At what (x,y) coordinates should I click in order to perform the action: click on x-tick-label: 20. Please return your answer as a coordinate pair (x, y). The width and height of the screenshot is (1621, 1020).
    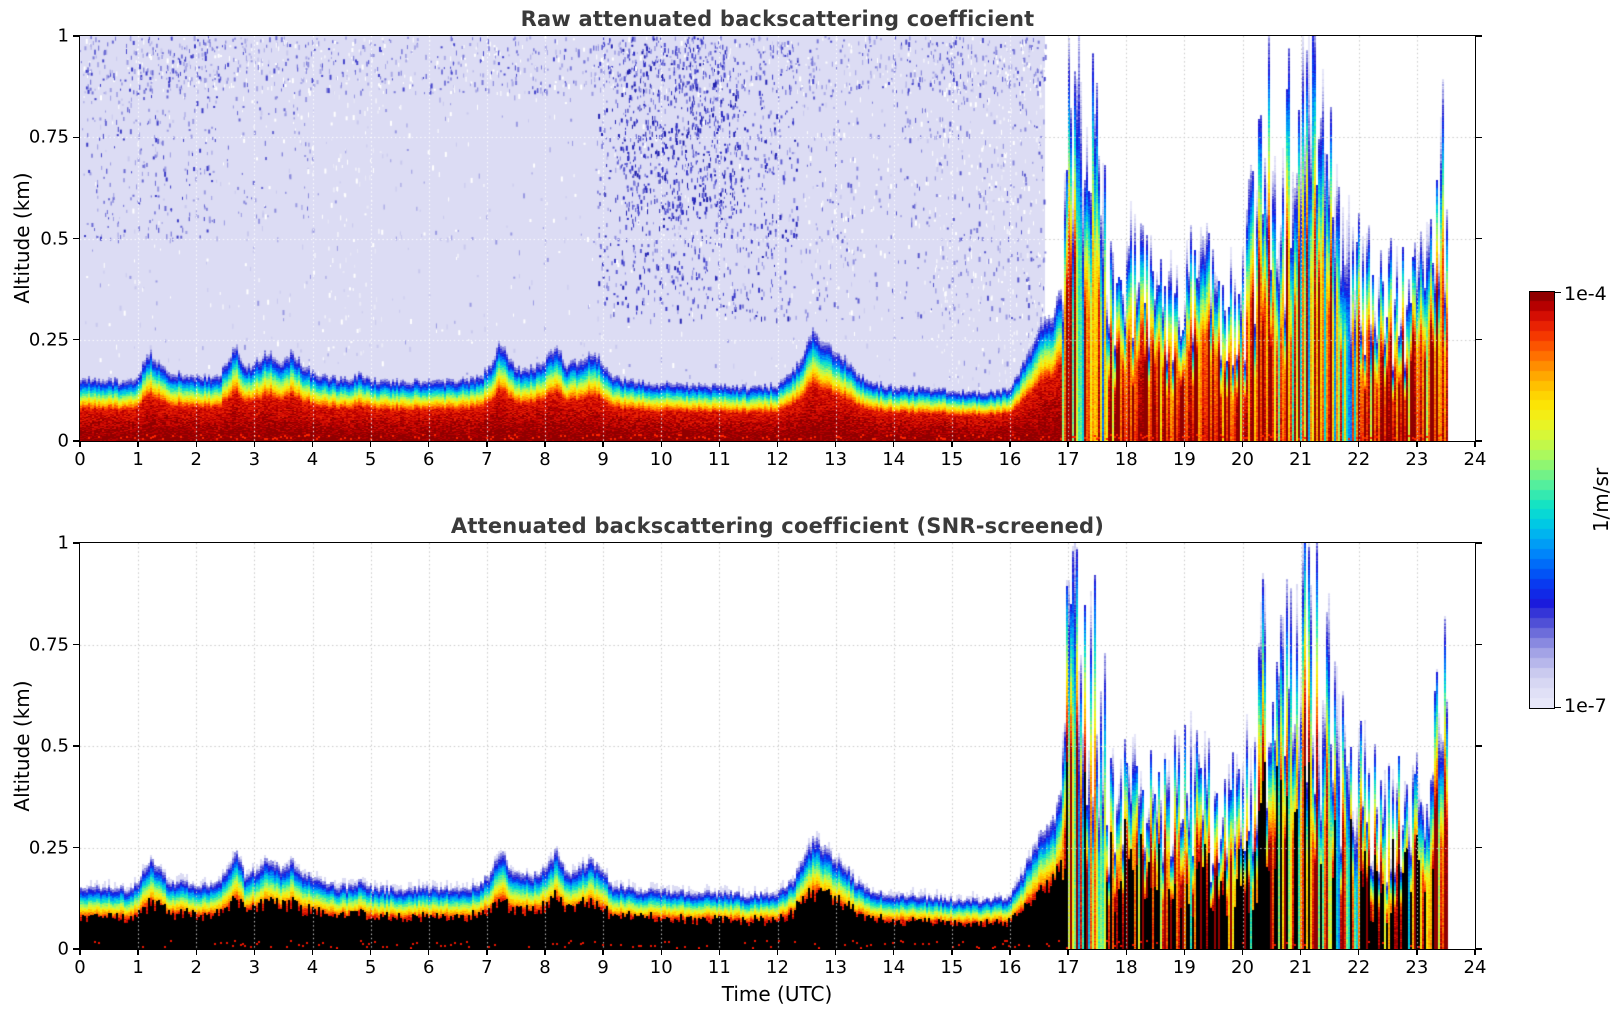
    Looking at the image, I should click on (1242, 967).